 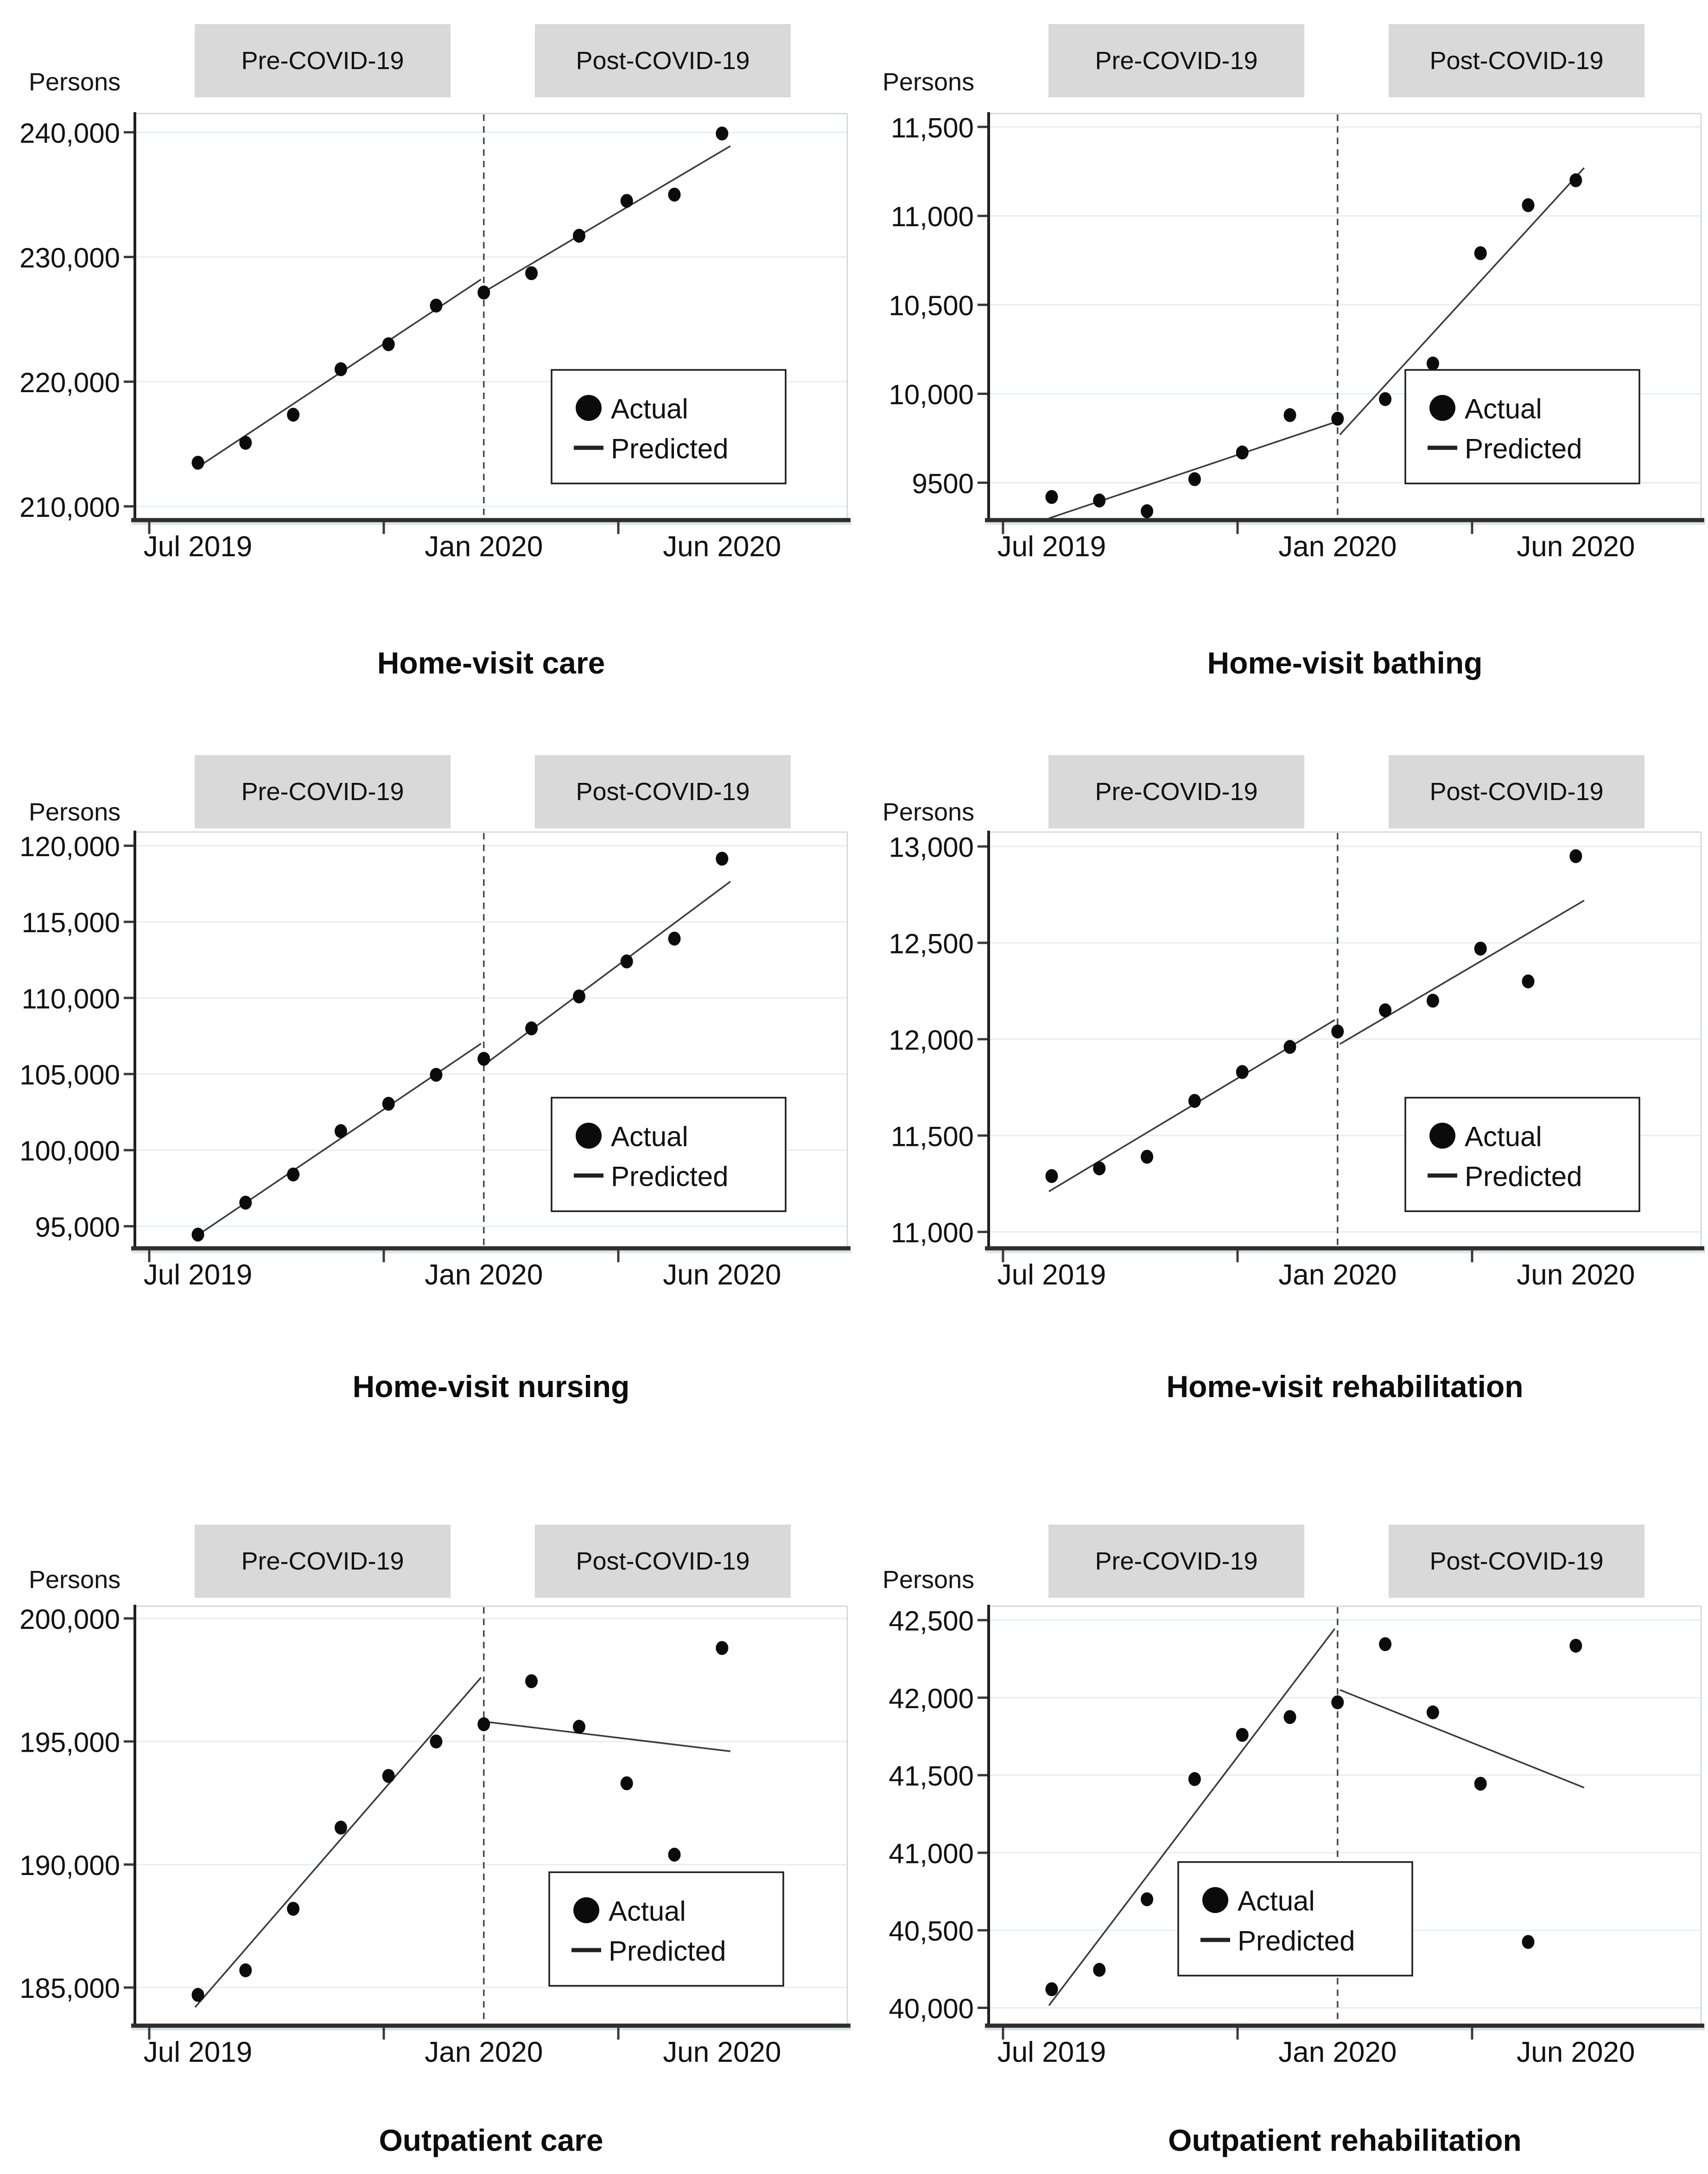 I want to click on y-tick-label: 42,500, so click(x=932, y=1621).